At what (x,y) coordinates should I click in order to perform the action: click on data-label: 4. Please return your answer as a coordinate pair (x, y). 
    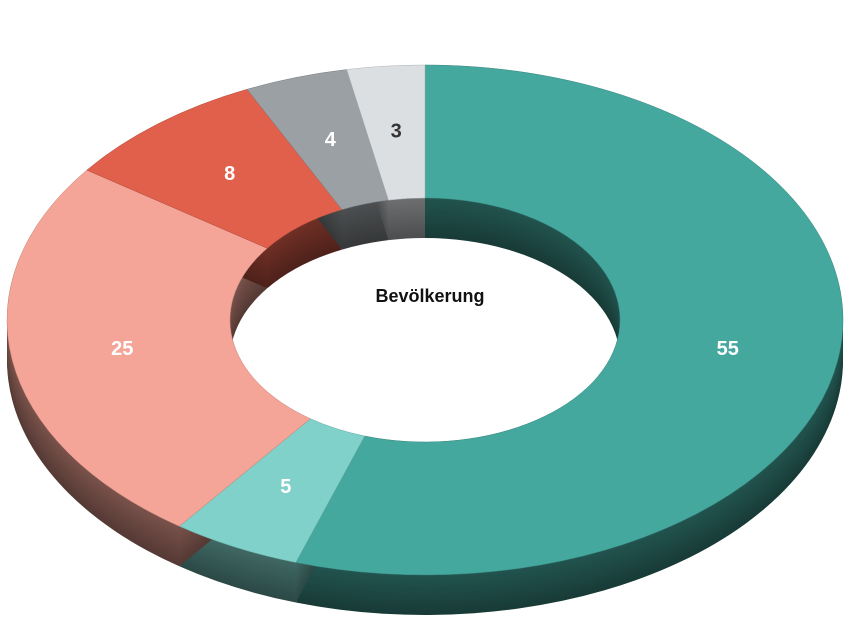
    Looking at the image, I should click on (331, 140).